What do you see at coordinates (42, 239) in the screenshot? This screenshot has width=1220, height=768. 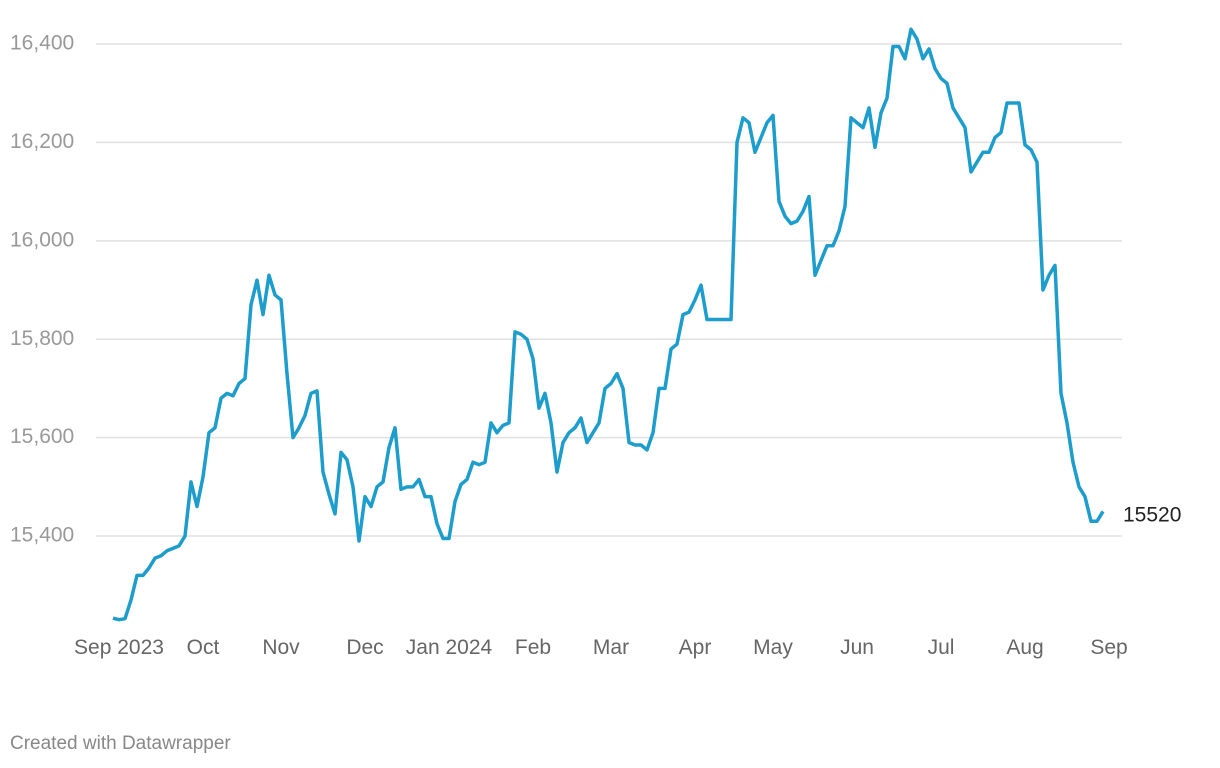 I see `y-tick-label: 16,000` at bounding box center [42, 239].